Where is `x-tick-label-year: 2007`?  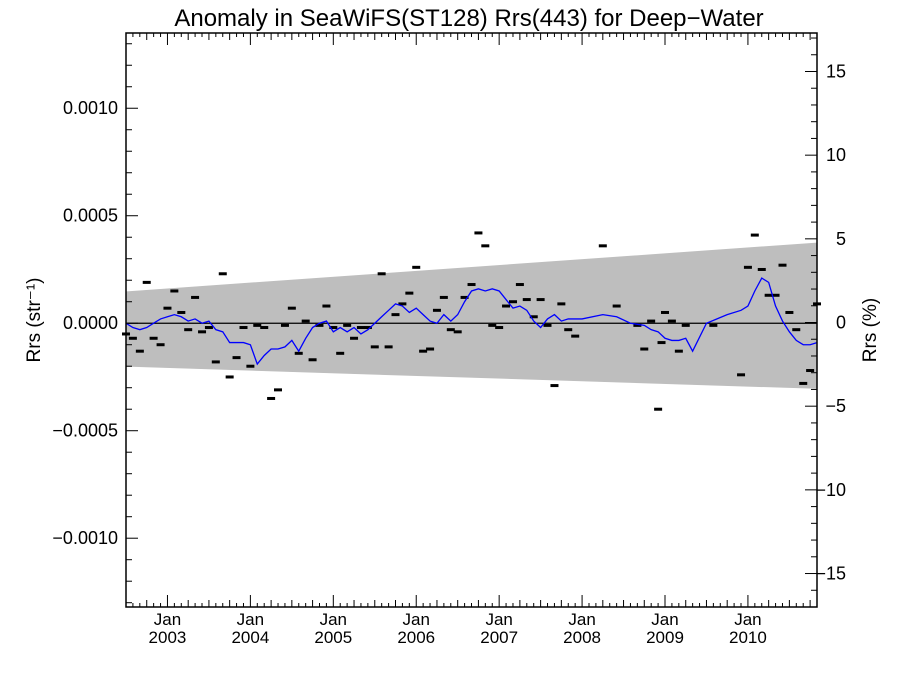
x-tick-label-year: 2007 is located at coordinates (499, 637).